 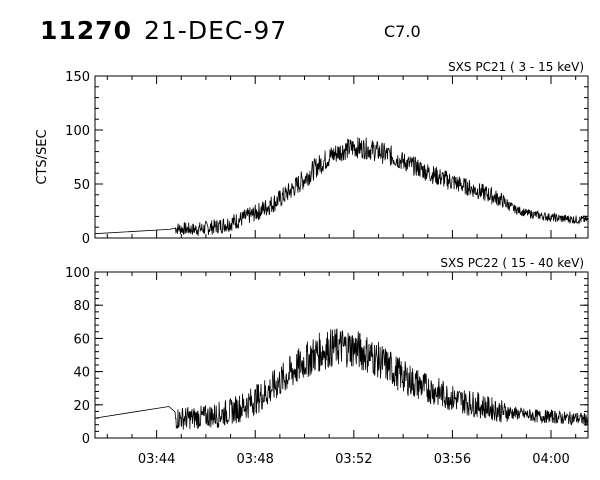 I want to click on event-id: 11270, so click(x=86, y=30).